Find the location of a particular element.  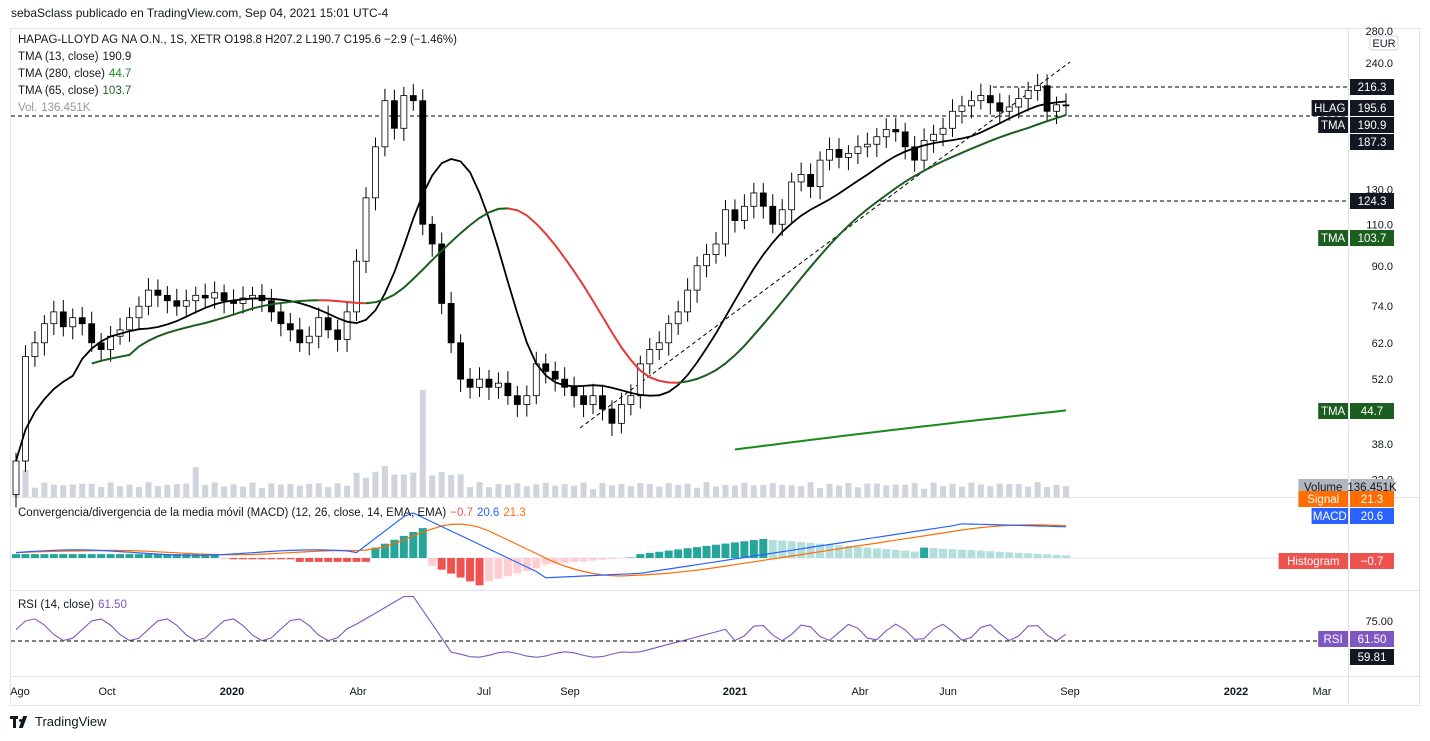

time-tick: Sep is located at coordinates (1070, 692).